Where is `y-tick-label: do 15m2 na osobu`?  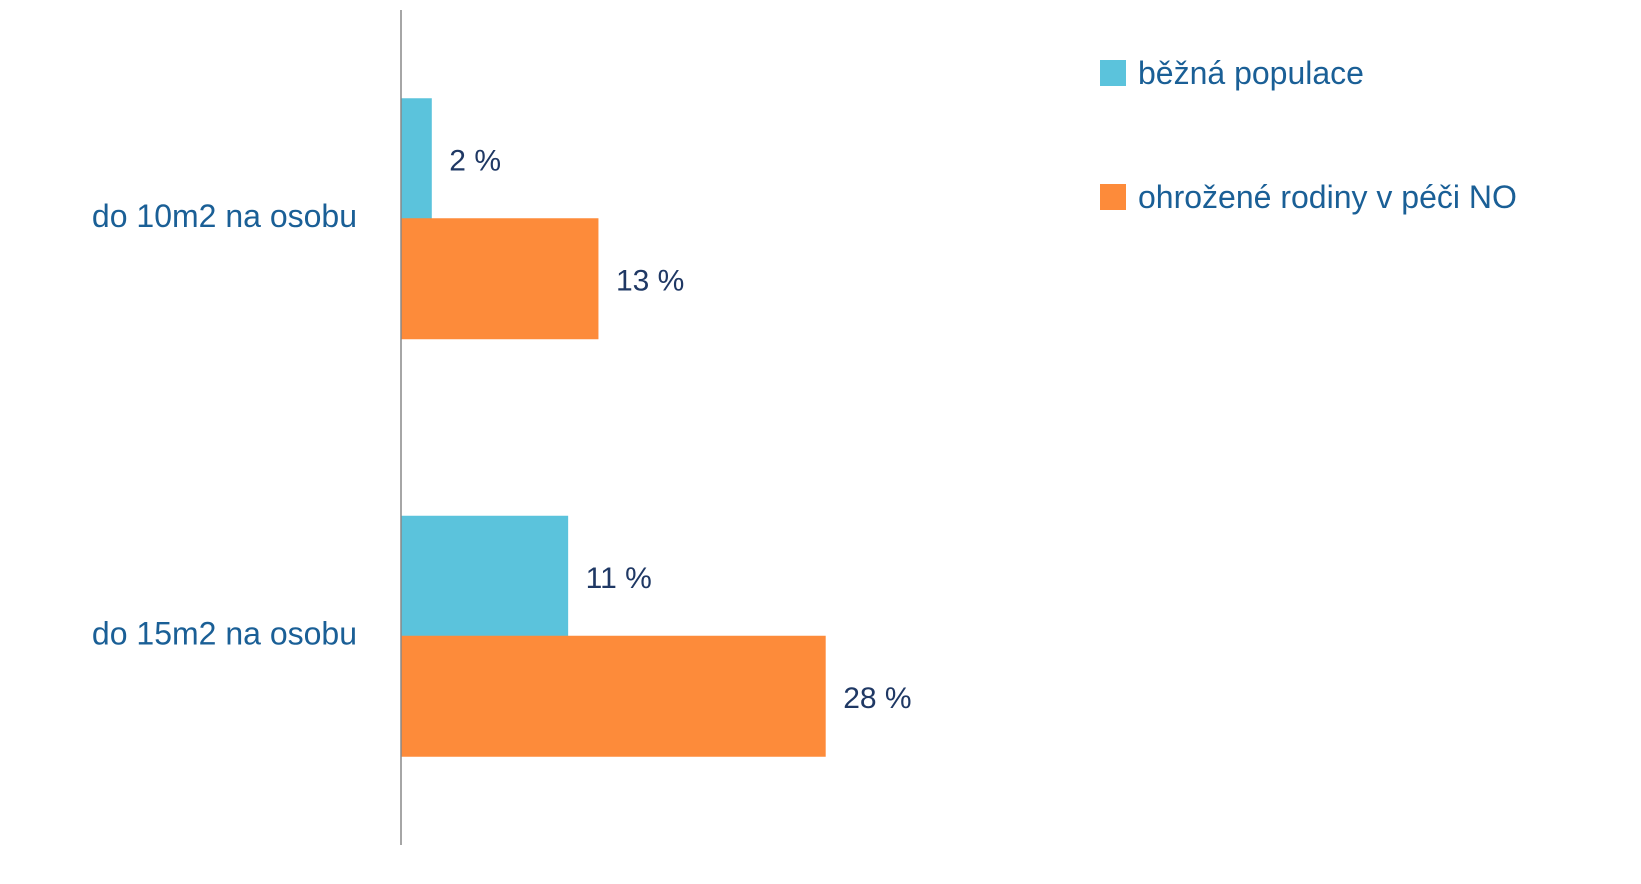 y-tick-label: do 15m2 na osobu is located at coordinates (224, 634).